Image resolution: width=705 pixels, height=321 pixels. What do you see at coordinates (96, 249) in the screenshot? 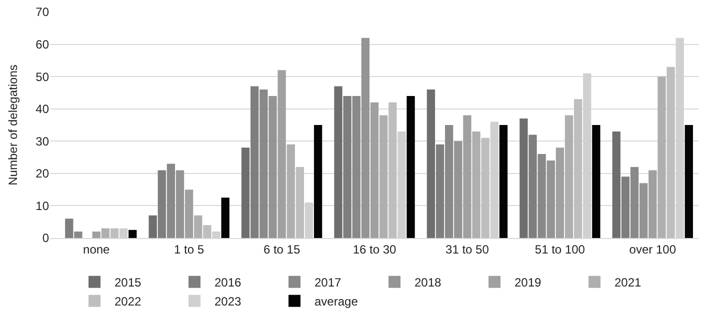
I see `x-tick-label: none` at bounding box center [96, 249].